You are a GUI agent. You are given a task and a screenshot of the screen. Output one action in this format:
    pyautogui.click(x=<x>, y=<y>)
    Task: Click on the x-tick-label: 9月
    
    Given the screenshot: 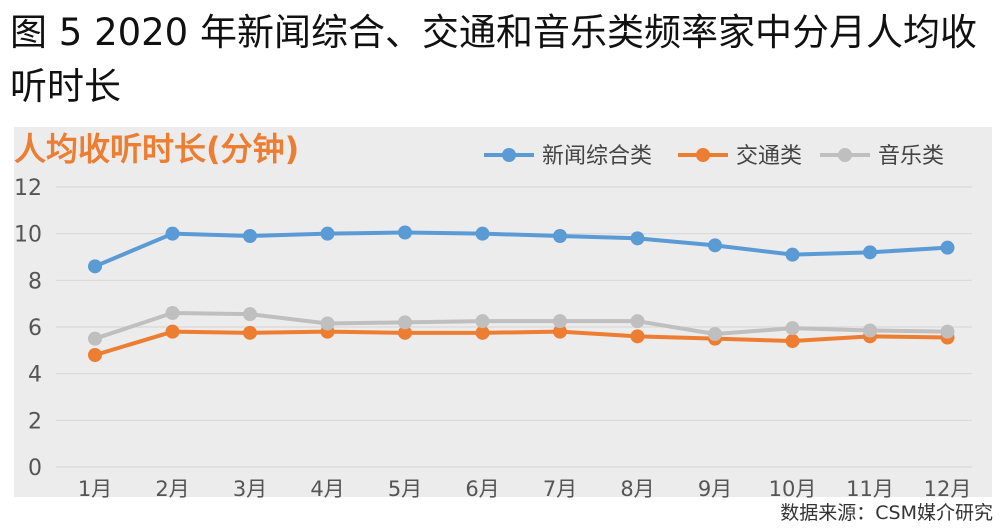 What is the action you would take?
    pyautogui.click(x=715, y=489)
    